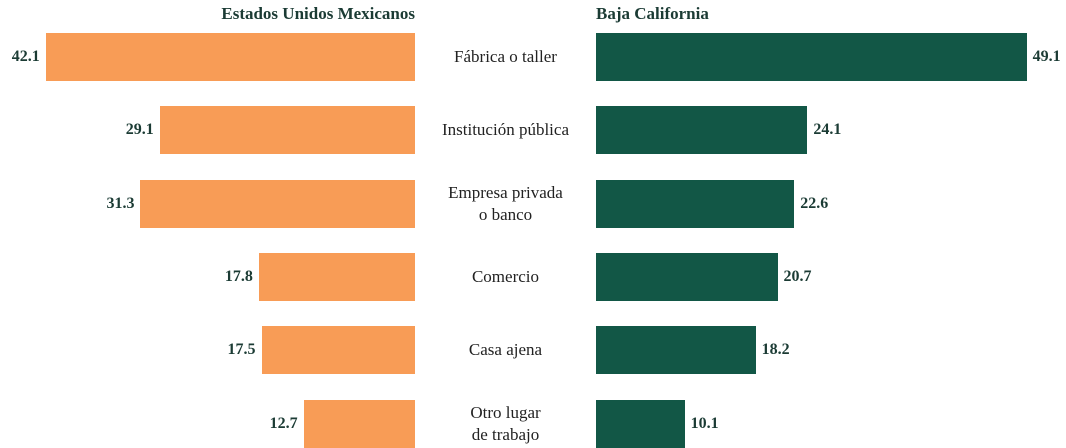 The height and width of the screenshot is (448, 1066). Describe the element at coordinates (505, 130) in the screenshot. I see `category-label: Institución pública` at that location.